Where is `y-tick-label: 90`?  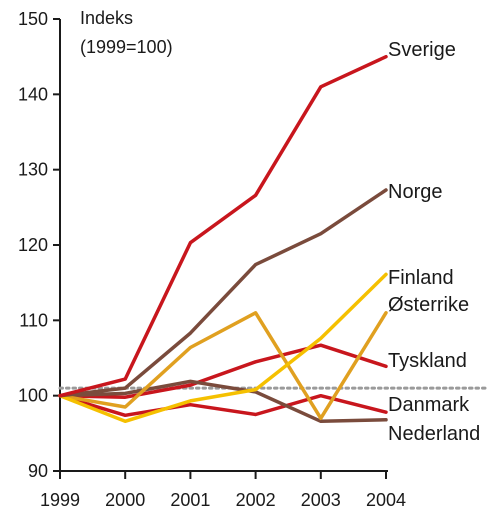 y-tick-label: 90 is located at coordinates (38, 471).